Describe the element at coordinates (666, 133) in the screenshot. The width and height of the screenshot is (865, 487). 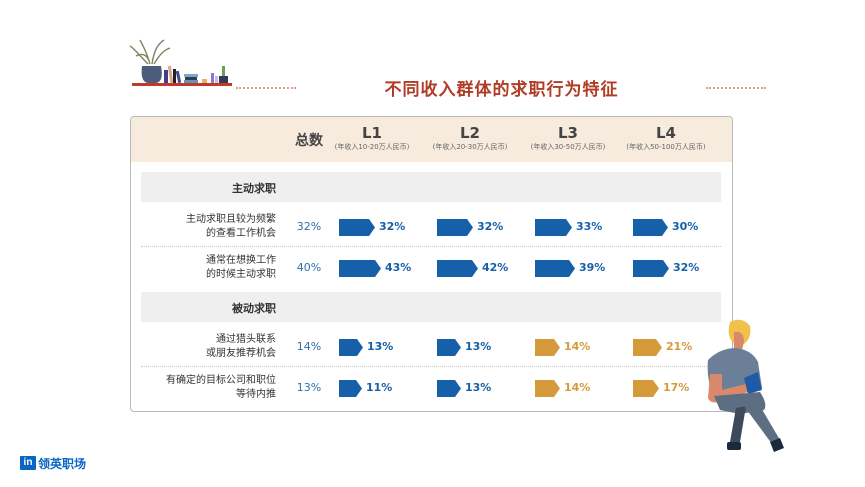
I see `header-level: L4` at that location.